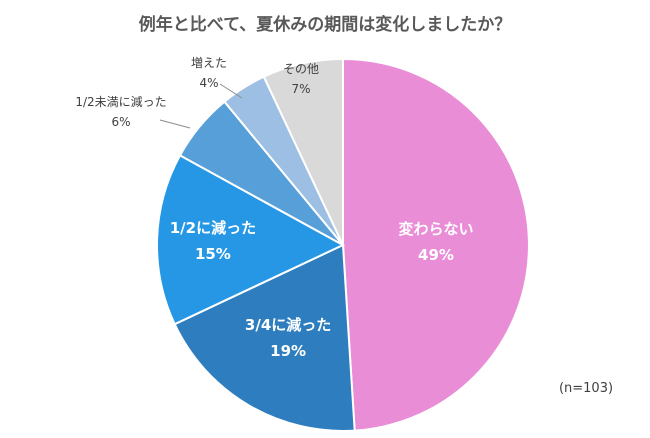 This screenshot has height=438, width=650. Describe the element at coordinates (303, 151) in the screenshot. I see `pie-slice-other` at that location.